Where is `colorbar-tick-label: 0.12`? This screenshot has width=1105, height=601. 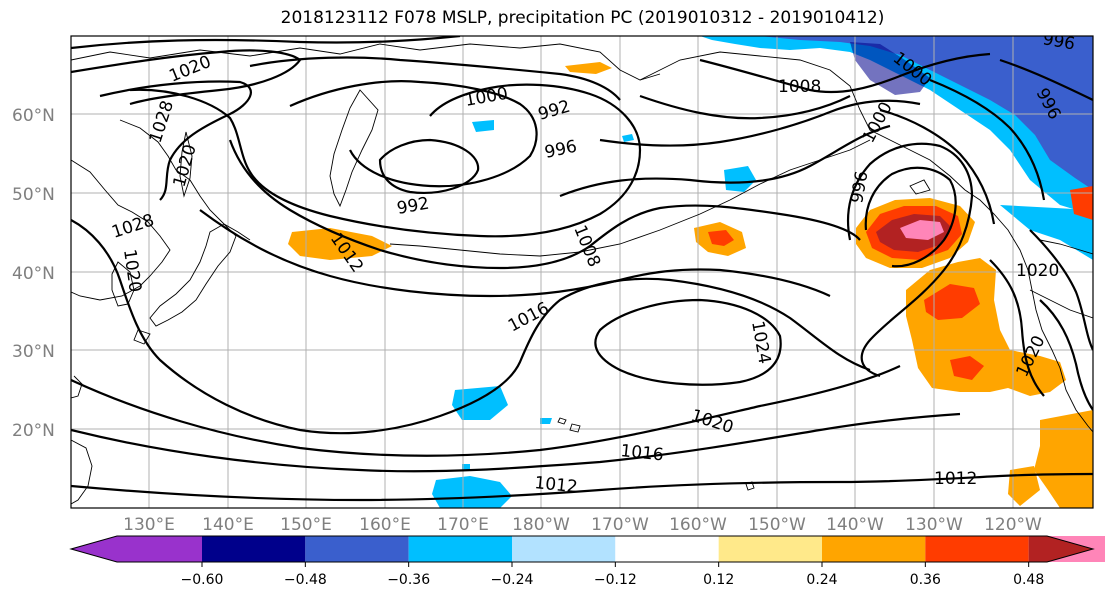
colorbar-tick-label: 0.12 is located at coordinates (718, 580).